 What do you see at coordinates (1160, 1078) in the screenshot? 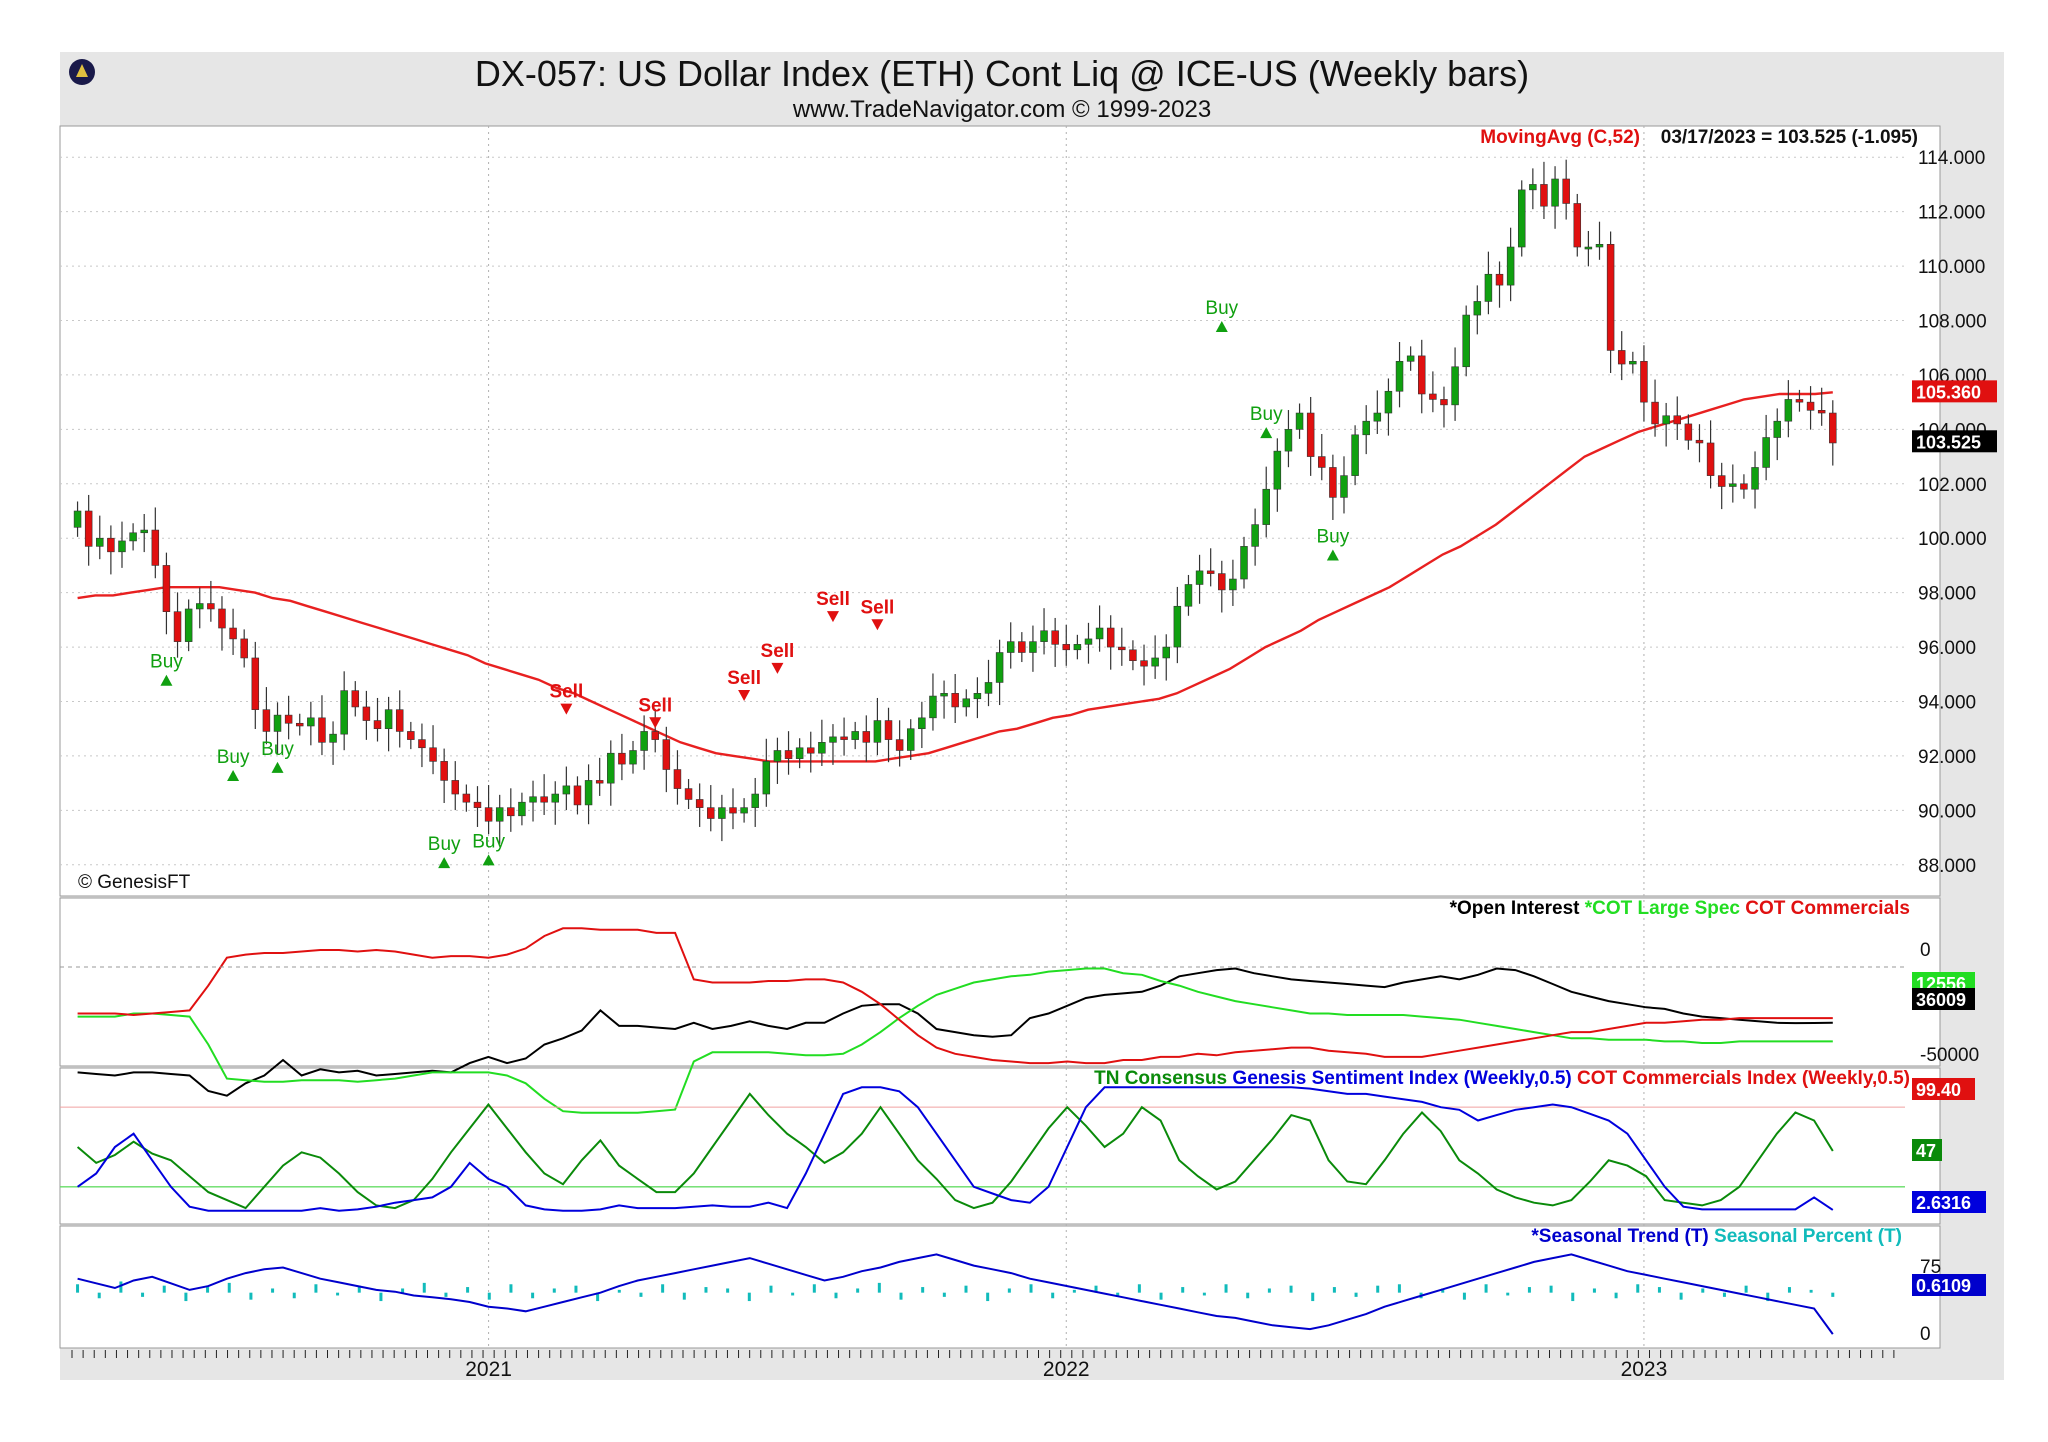
I see `legend-tn-consensus: TN Consensus` at bounding box center [1160, 1078].